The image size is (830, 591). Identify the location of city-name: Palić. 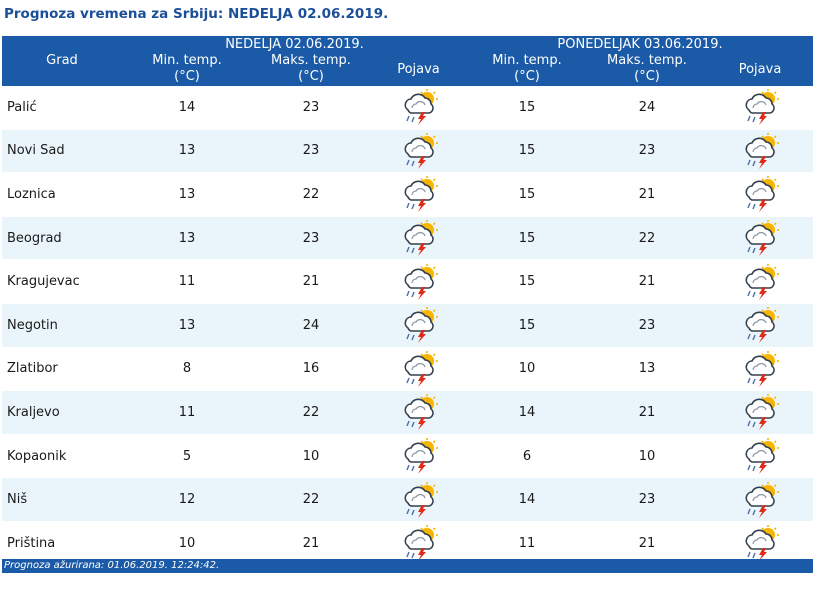
(62, 108).